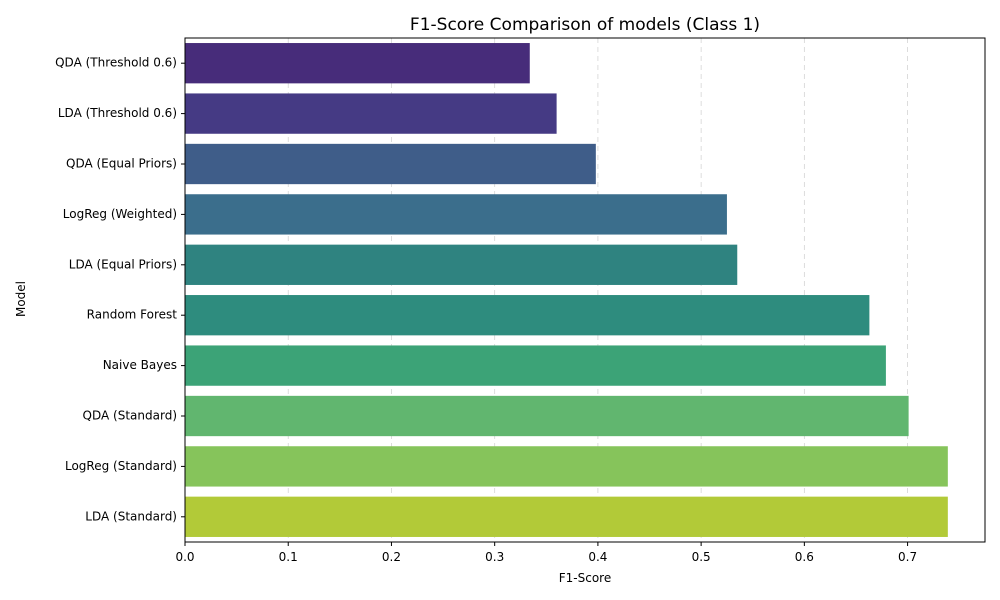 This screenshot has height=600, width=1000. What do you see at coordinates (494, 557) in the screenshot?
I see `x-tick-label: 0.3` at bounding box center [494, 557].